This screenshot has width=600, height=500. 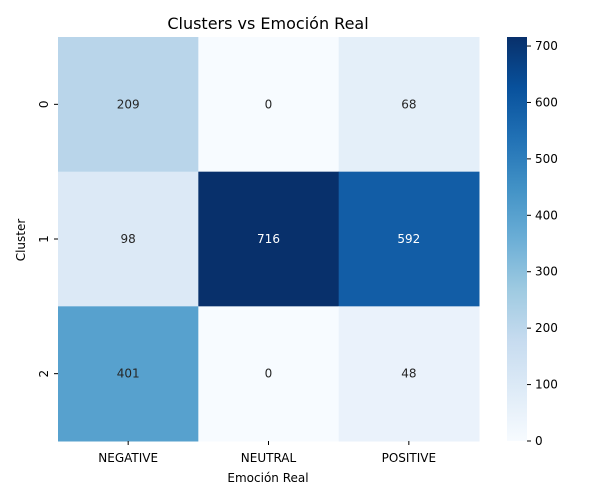 I want to click on heatmap-cell-value: 209, so click(x=128, y=104).